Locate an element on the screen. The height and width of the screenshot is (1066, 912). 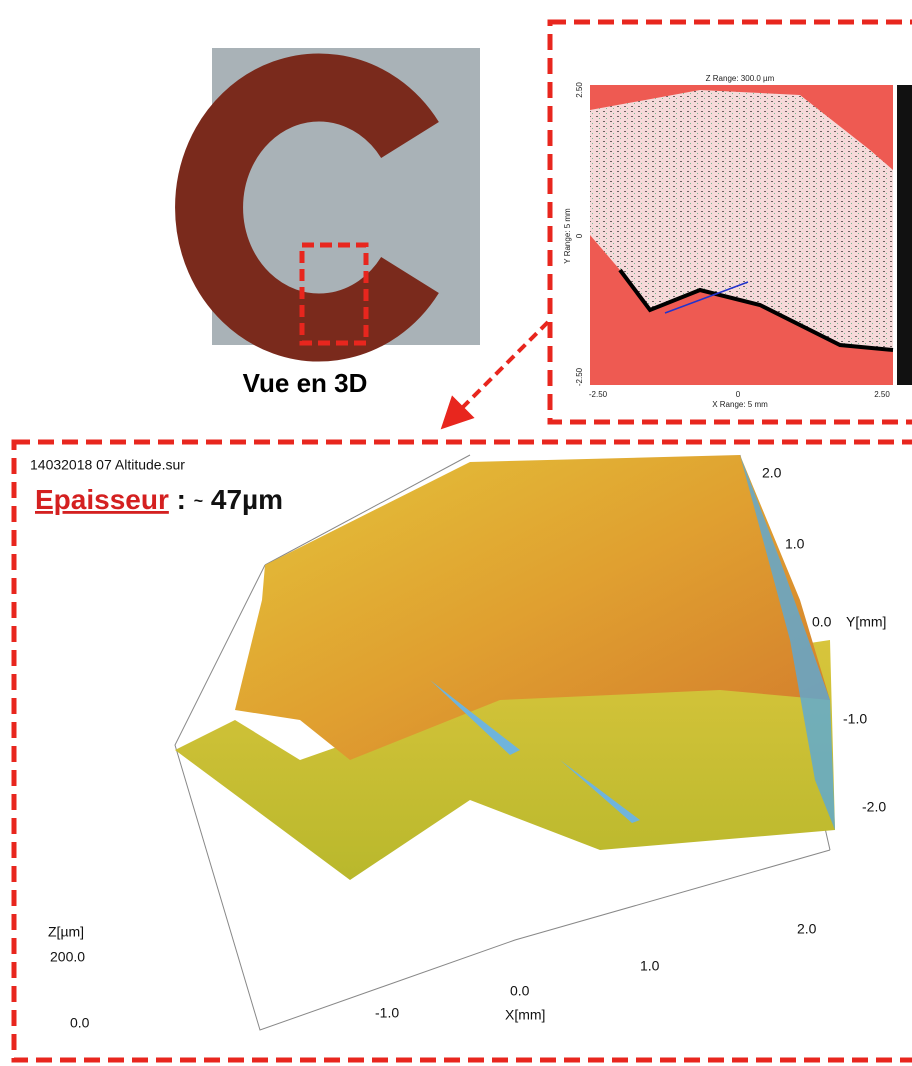
map-x-tick: 0 is located at coordinates (738, 394).